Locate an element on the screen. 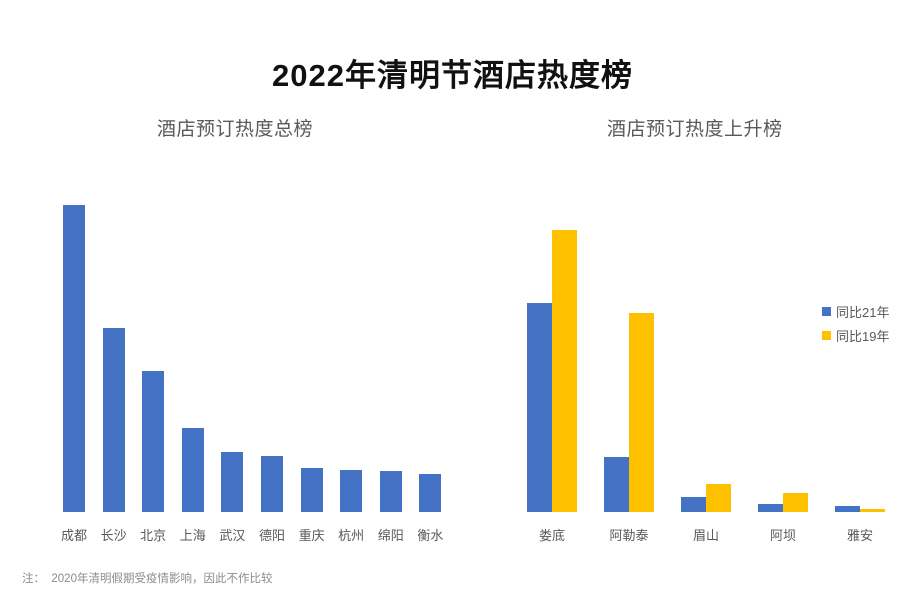 The image size is (905, 596). left-x-label-8: 绵阳 is located at coordinates (390, 535).